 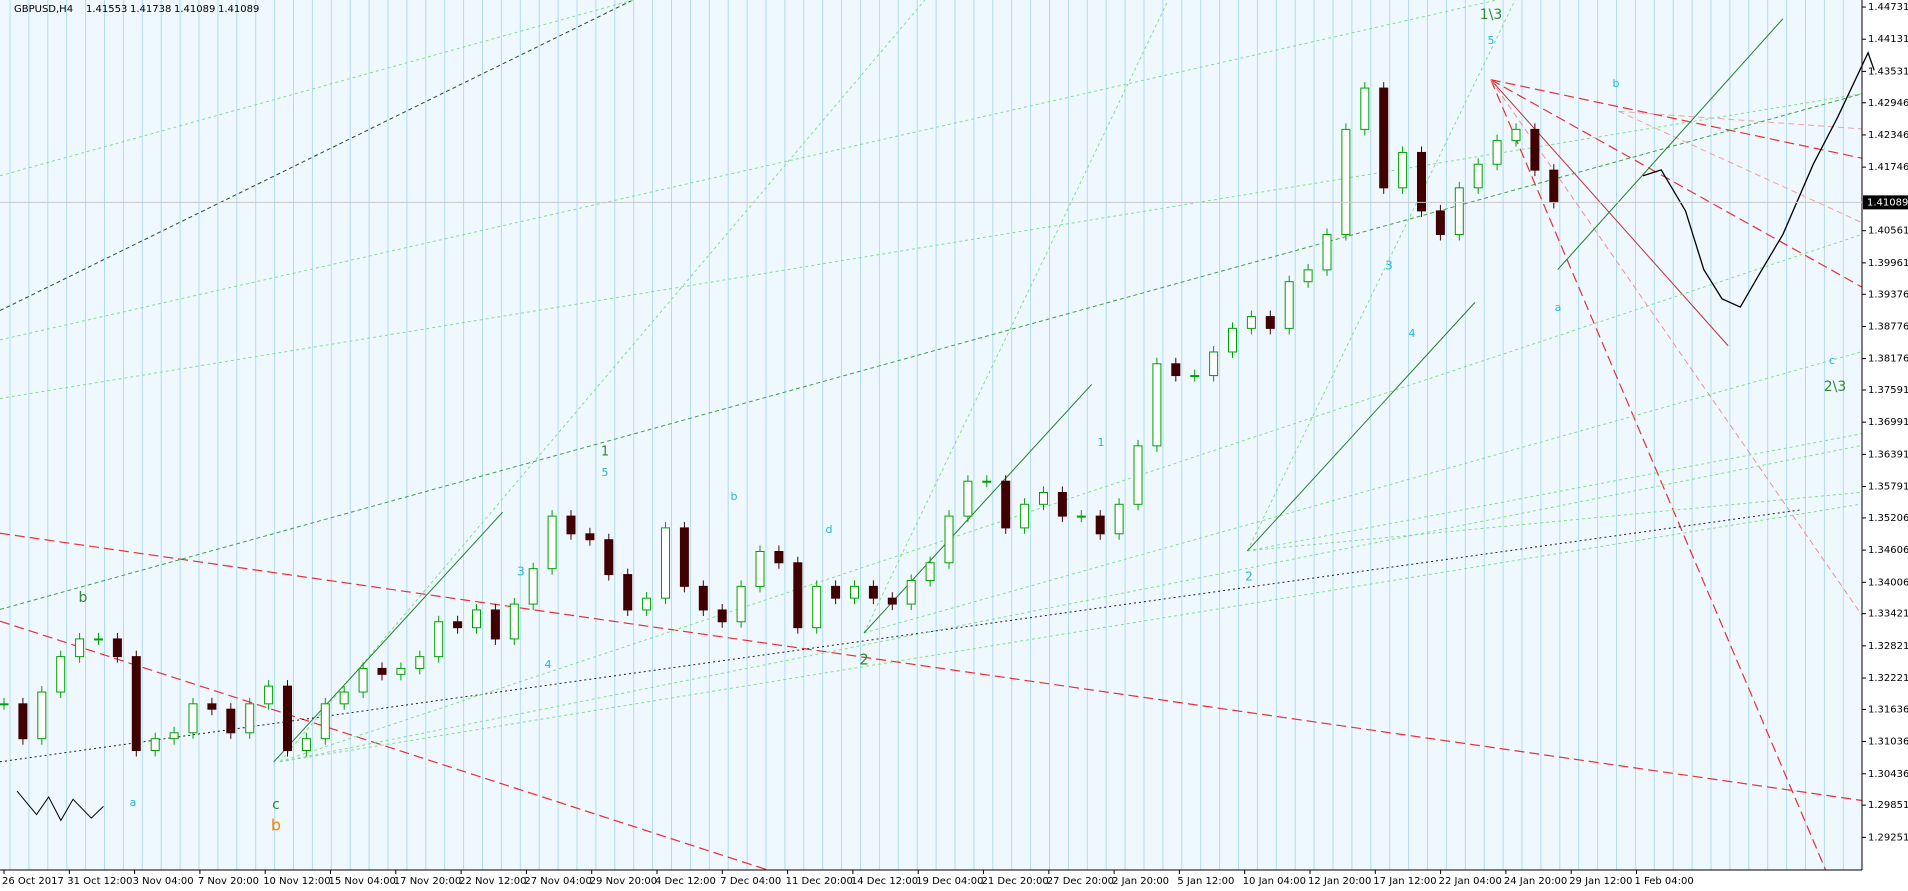 What do you see at coordinates (864, 660) in the screenshot?
I see `wave-label: 2` at bounding box center [864, 660].